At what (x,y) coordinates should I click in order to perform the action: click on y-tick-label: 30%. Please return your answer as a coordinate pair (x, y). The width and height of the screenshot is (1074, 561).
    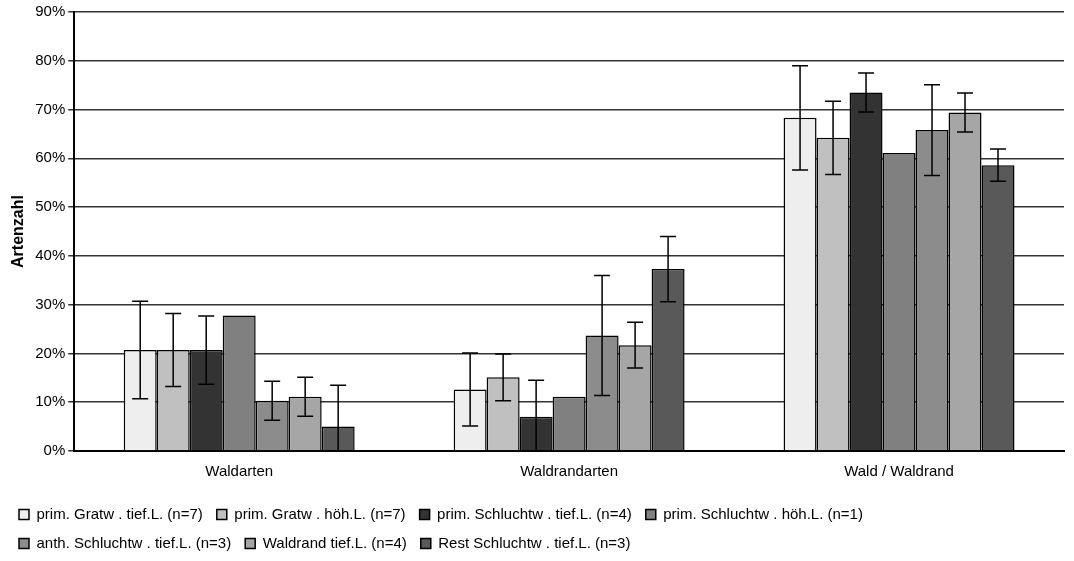
    Looking at the image, I should click on (50, 303).